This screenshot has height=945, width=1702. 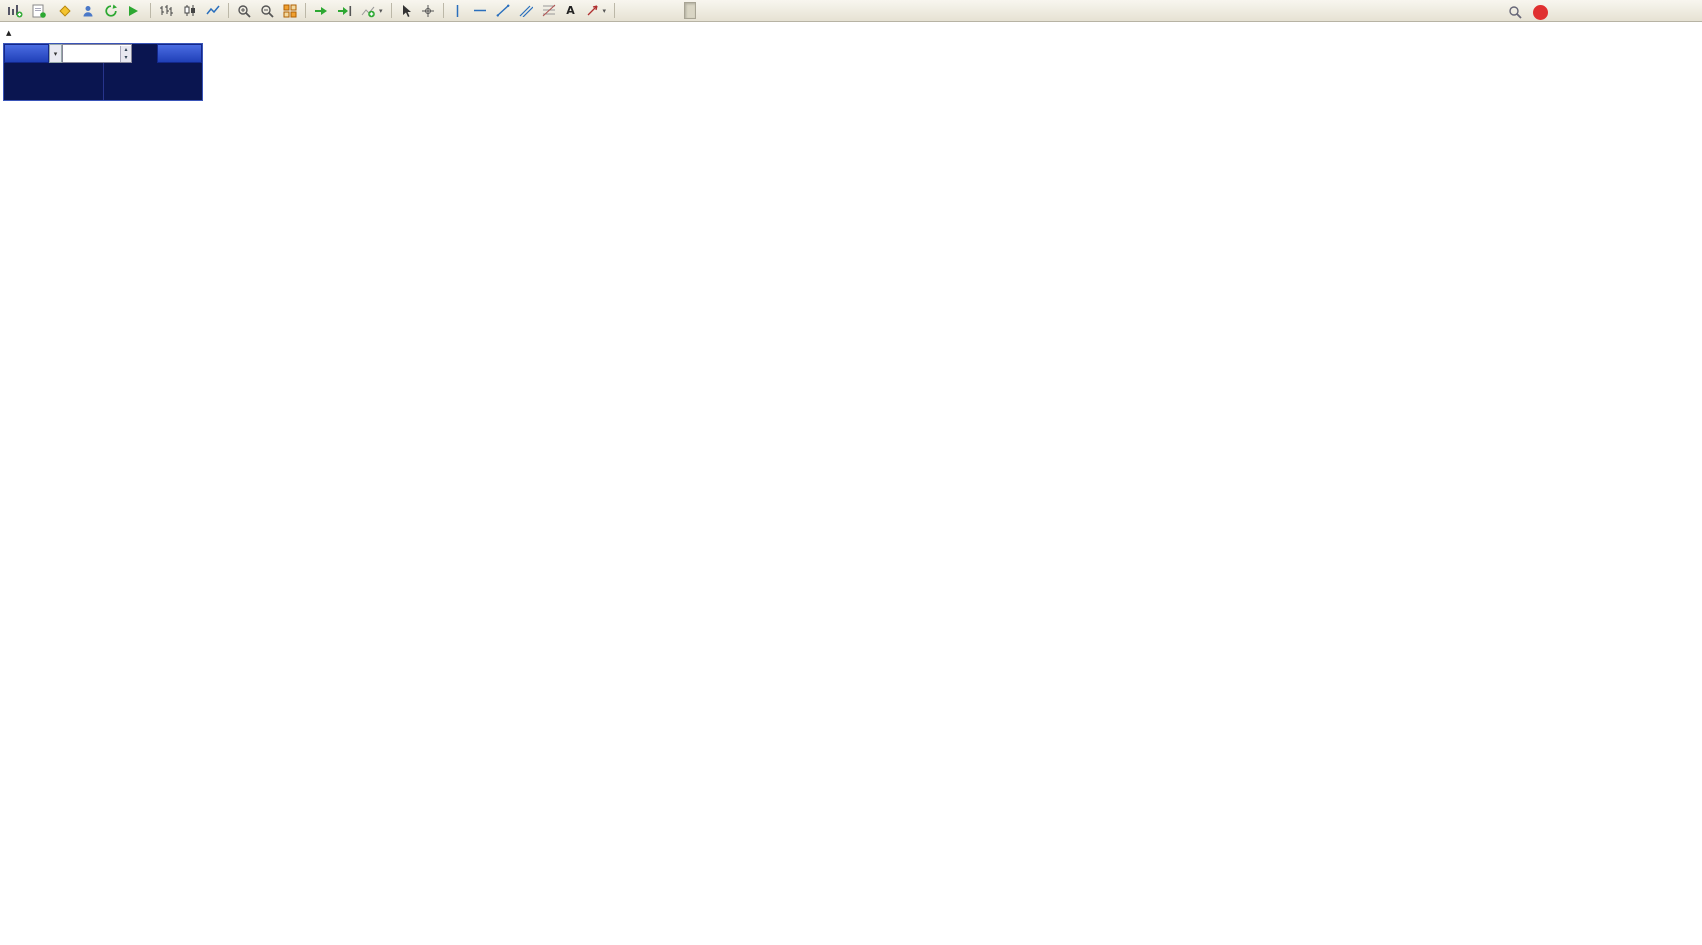 I want to click on play-icon, so click(x=133, y=10).